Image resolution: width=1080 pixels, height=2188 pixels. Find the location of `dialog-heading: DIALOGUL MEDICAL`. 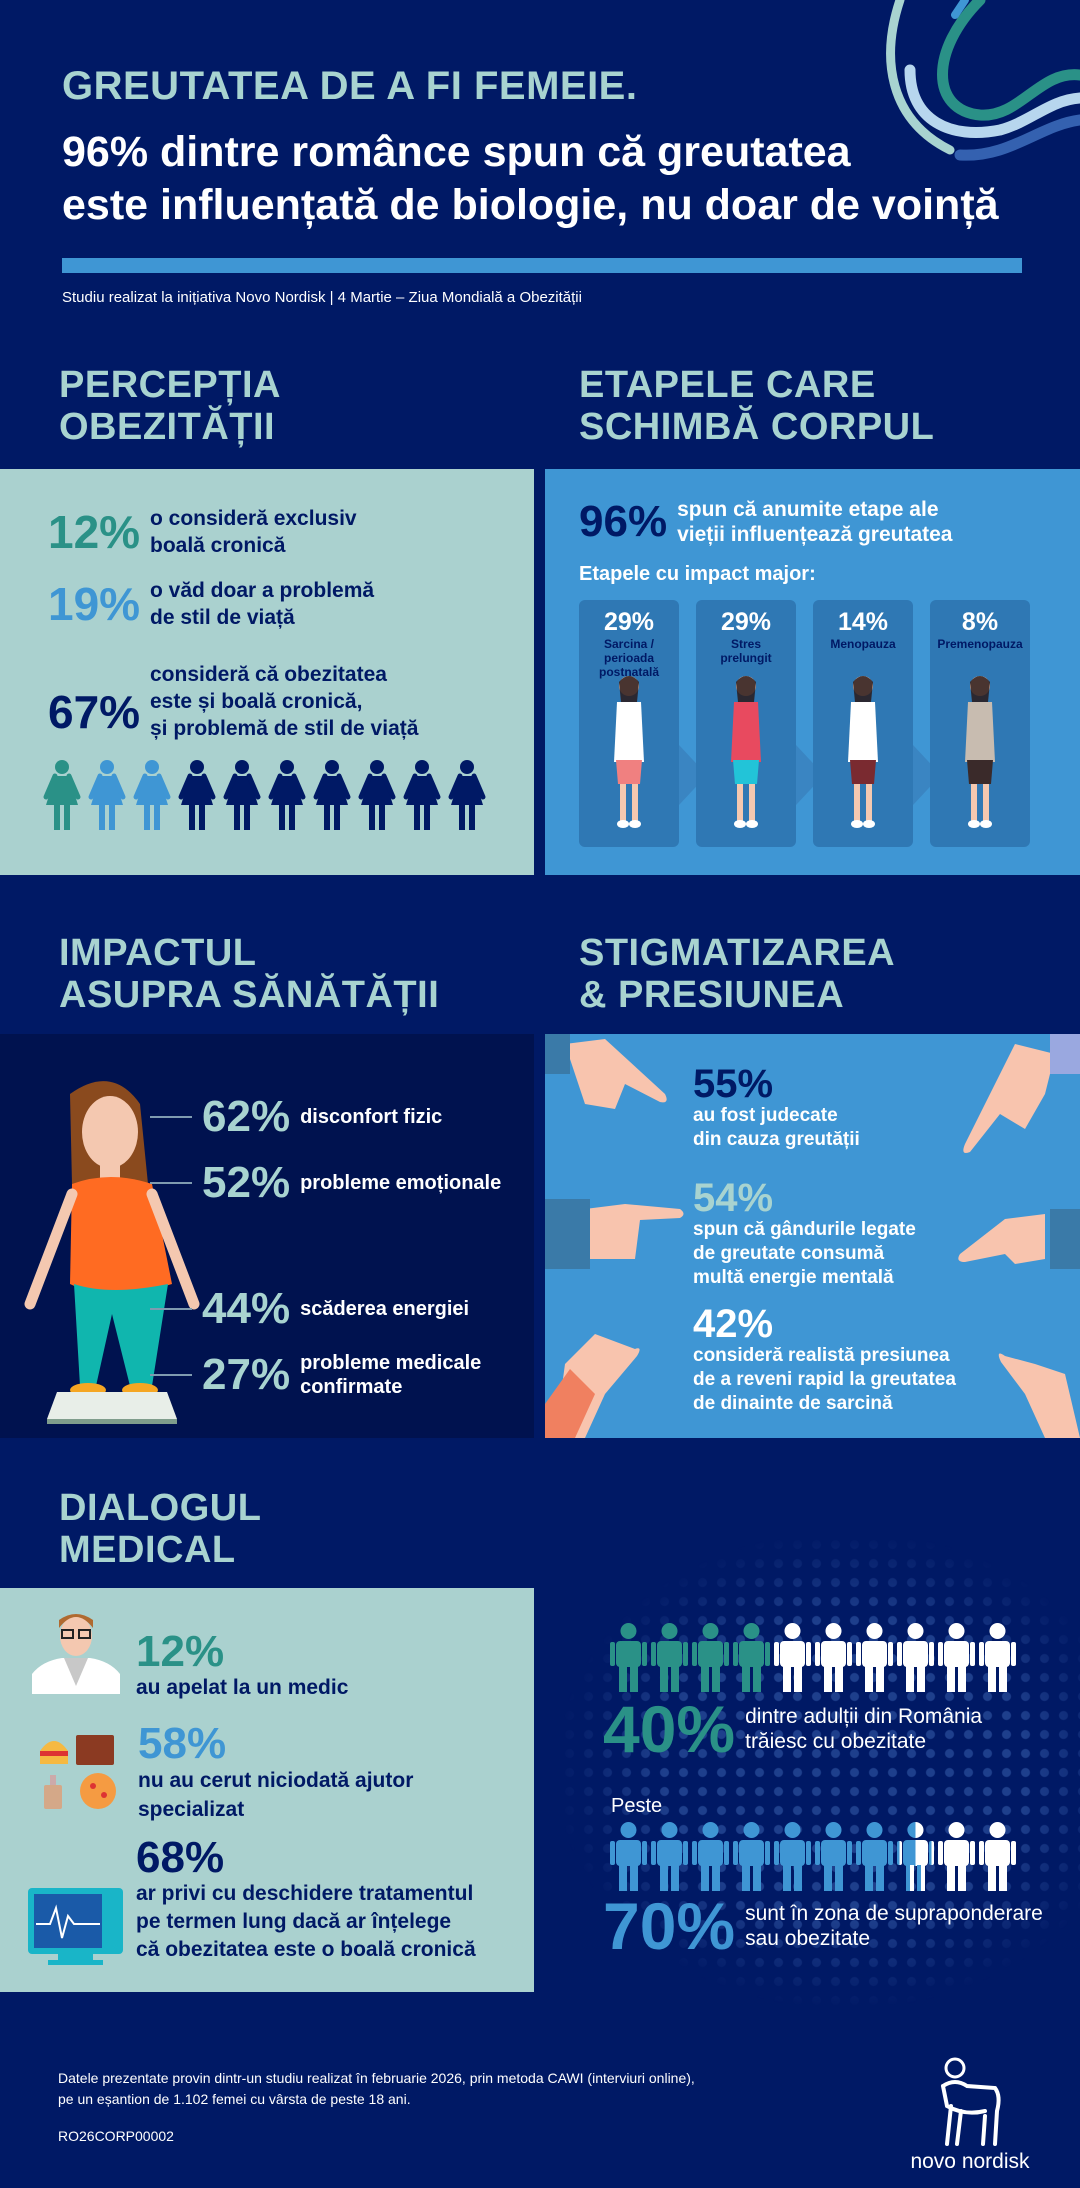

dialog-heading: DIALOGUL MEDICAL is located at coordinates (160, 1529).